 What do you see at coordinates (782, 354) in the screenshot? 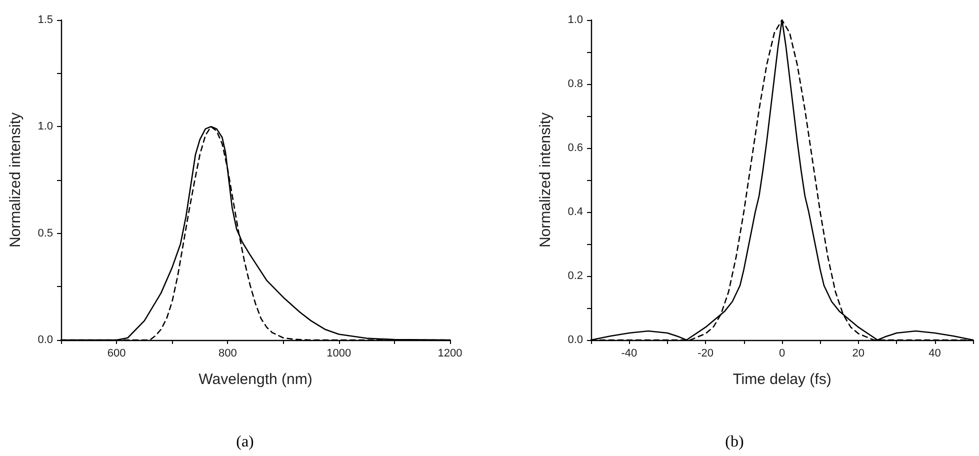
I see `x-tick-label: 0` at bounding box center [782, 354].